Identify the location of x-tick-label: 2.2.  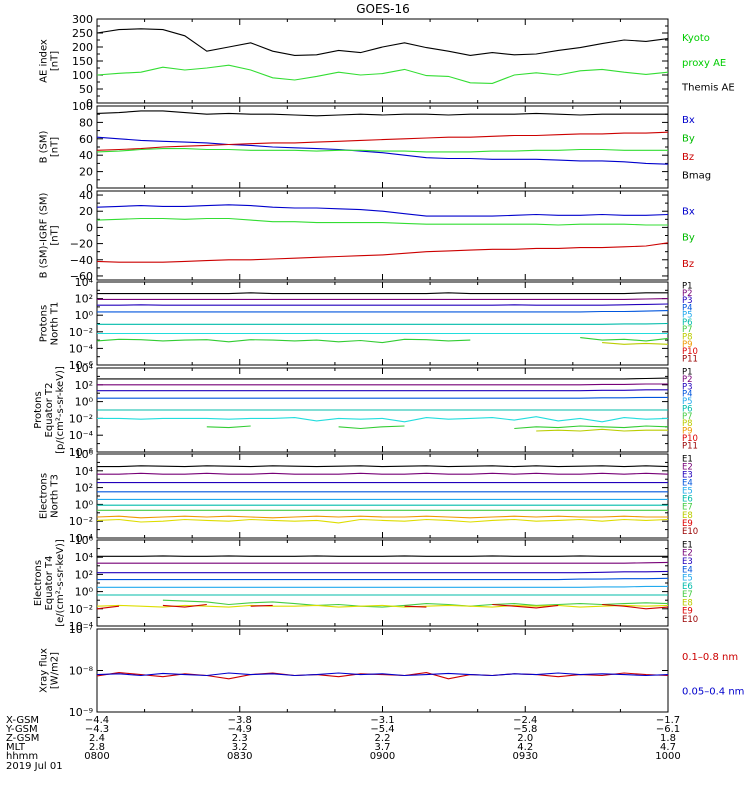
(383, 738).